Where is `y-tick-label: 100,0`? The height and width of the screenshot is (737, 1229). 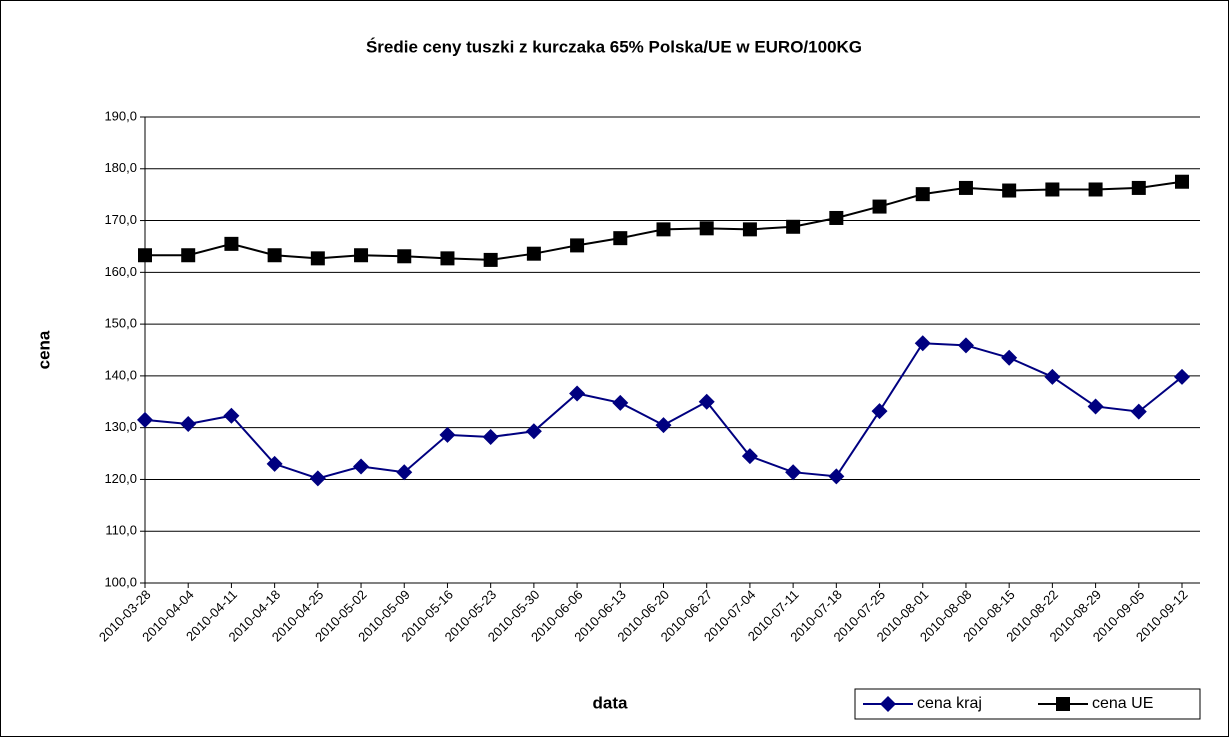
y-tick-label: 100,0 is located at coordinates (120, 581).